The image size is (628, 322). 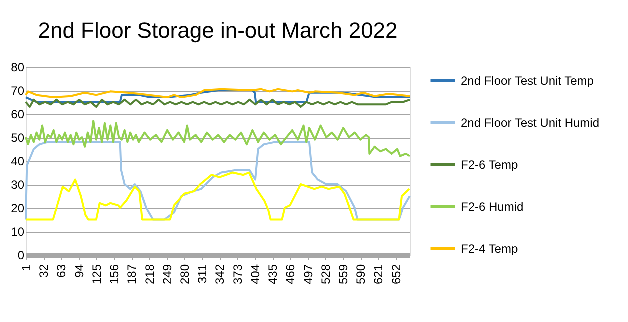 I want to click on x-tick-label: 32, so click(x=44, y=271).